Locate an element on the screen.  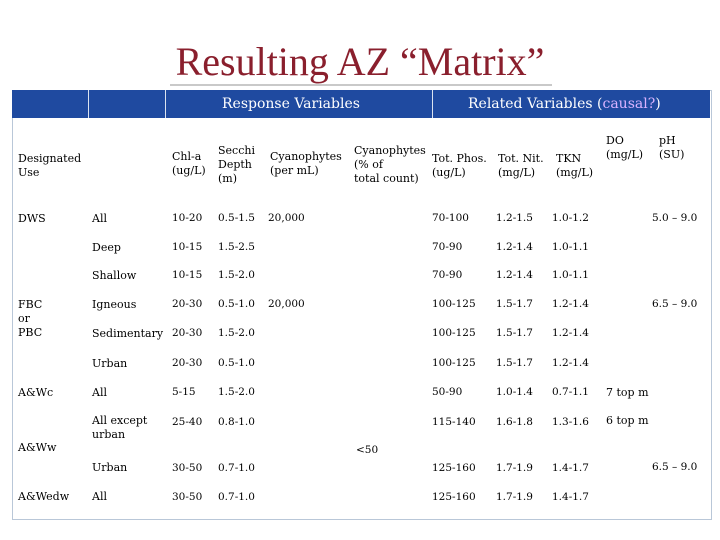
col-do: DO (mg/L) is located at coordinates (624, 148).